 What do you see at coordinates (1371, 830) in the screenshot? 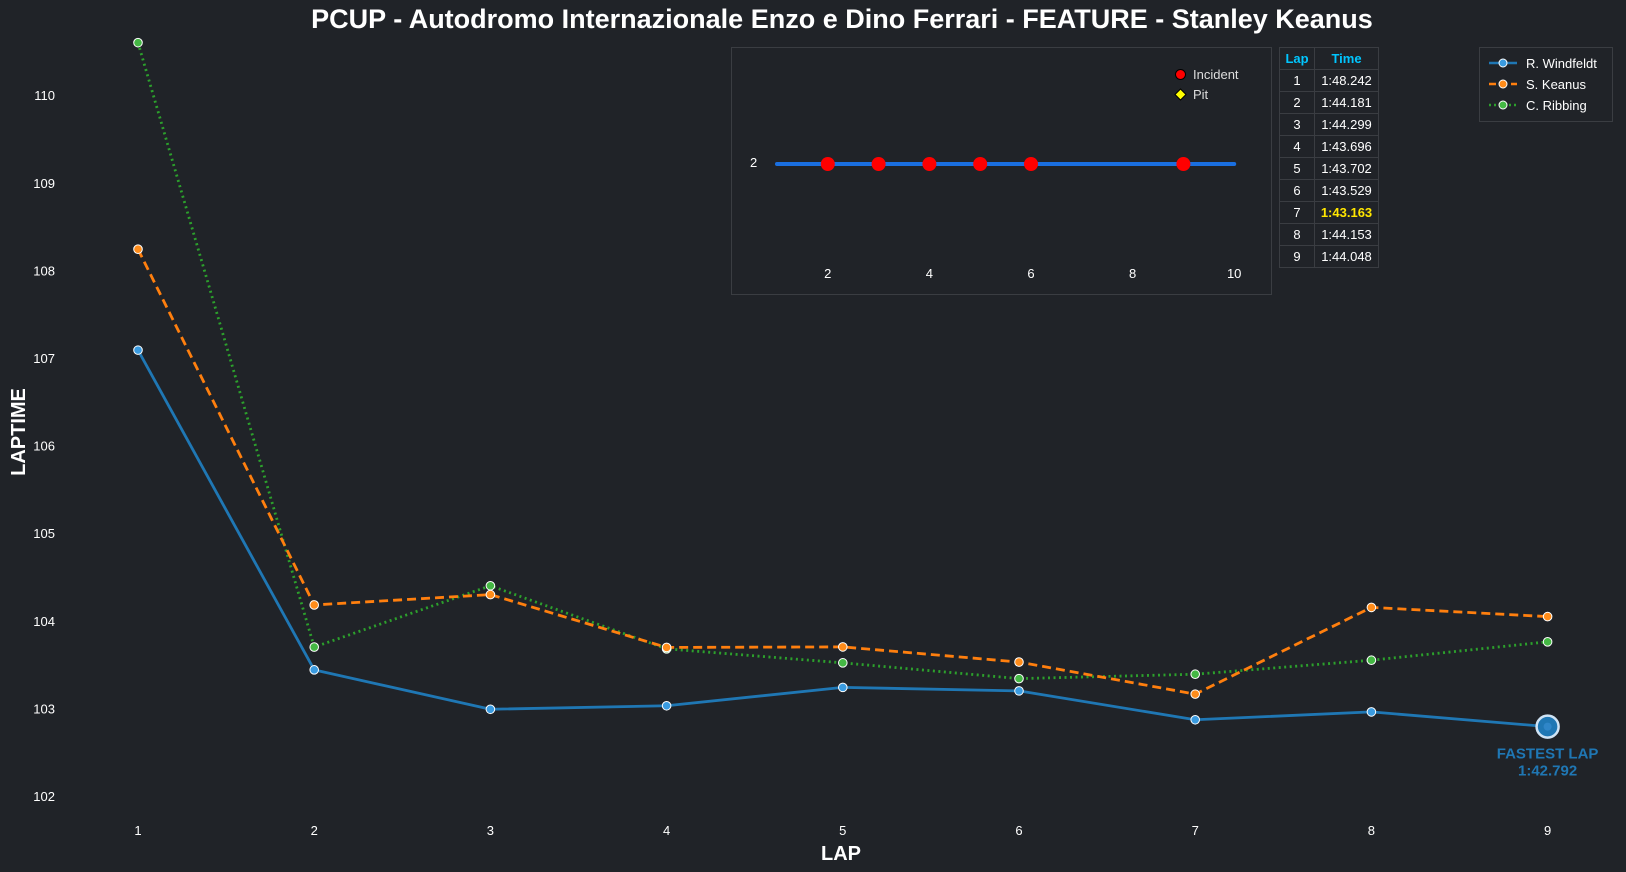
I see `x-tick-label: 8` at bounding box center [1371, 830].